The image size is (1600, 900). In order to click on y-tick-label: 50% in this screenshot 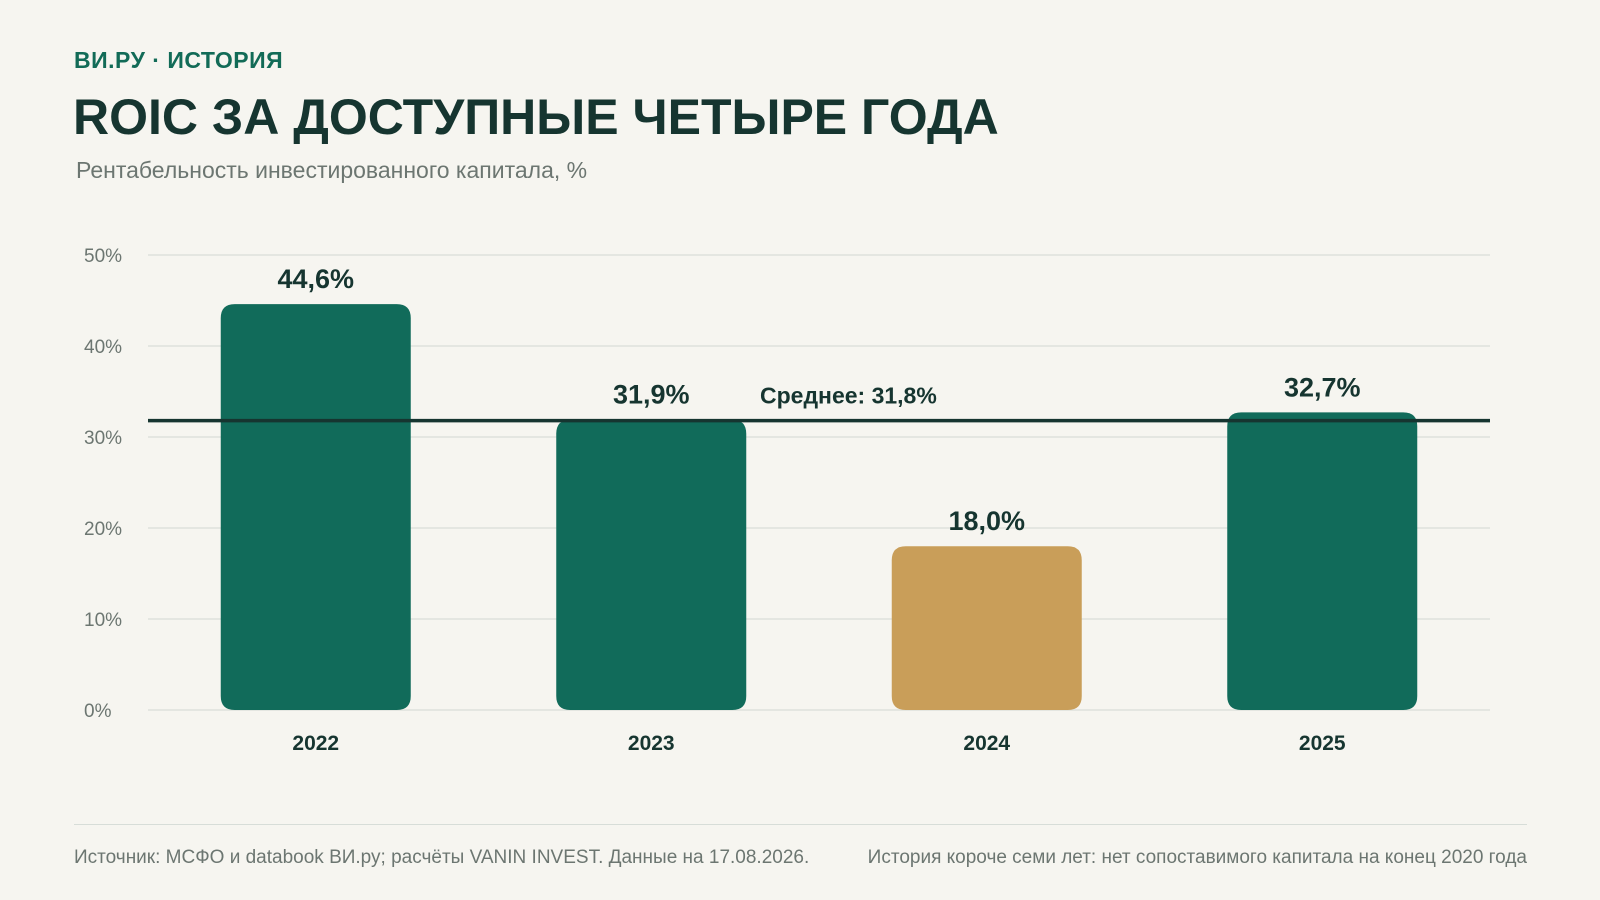, I will do `click(103, 256)`.